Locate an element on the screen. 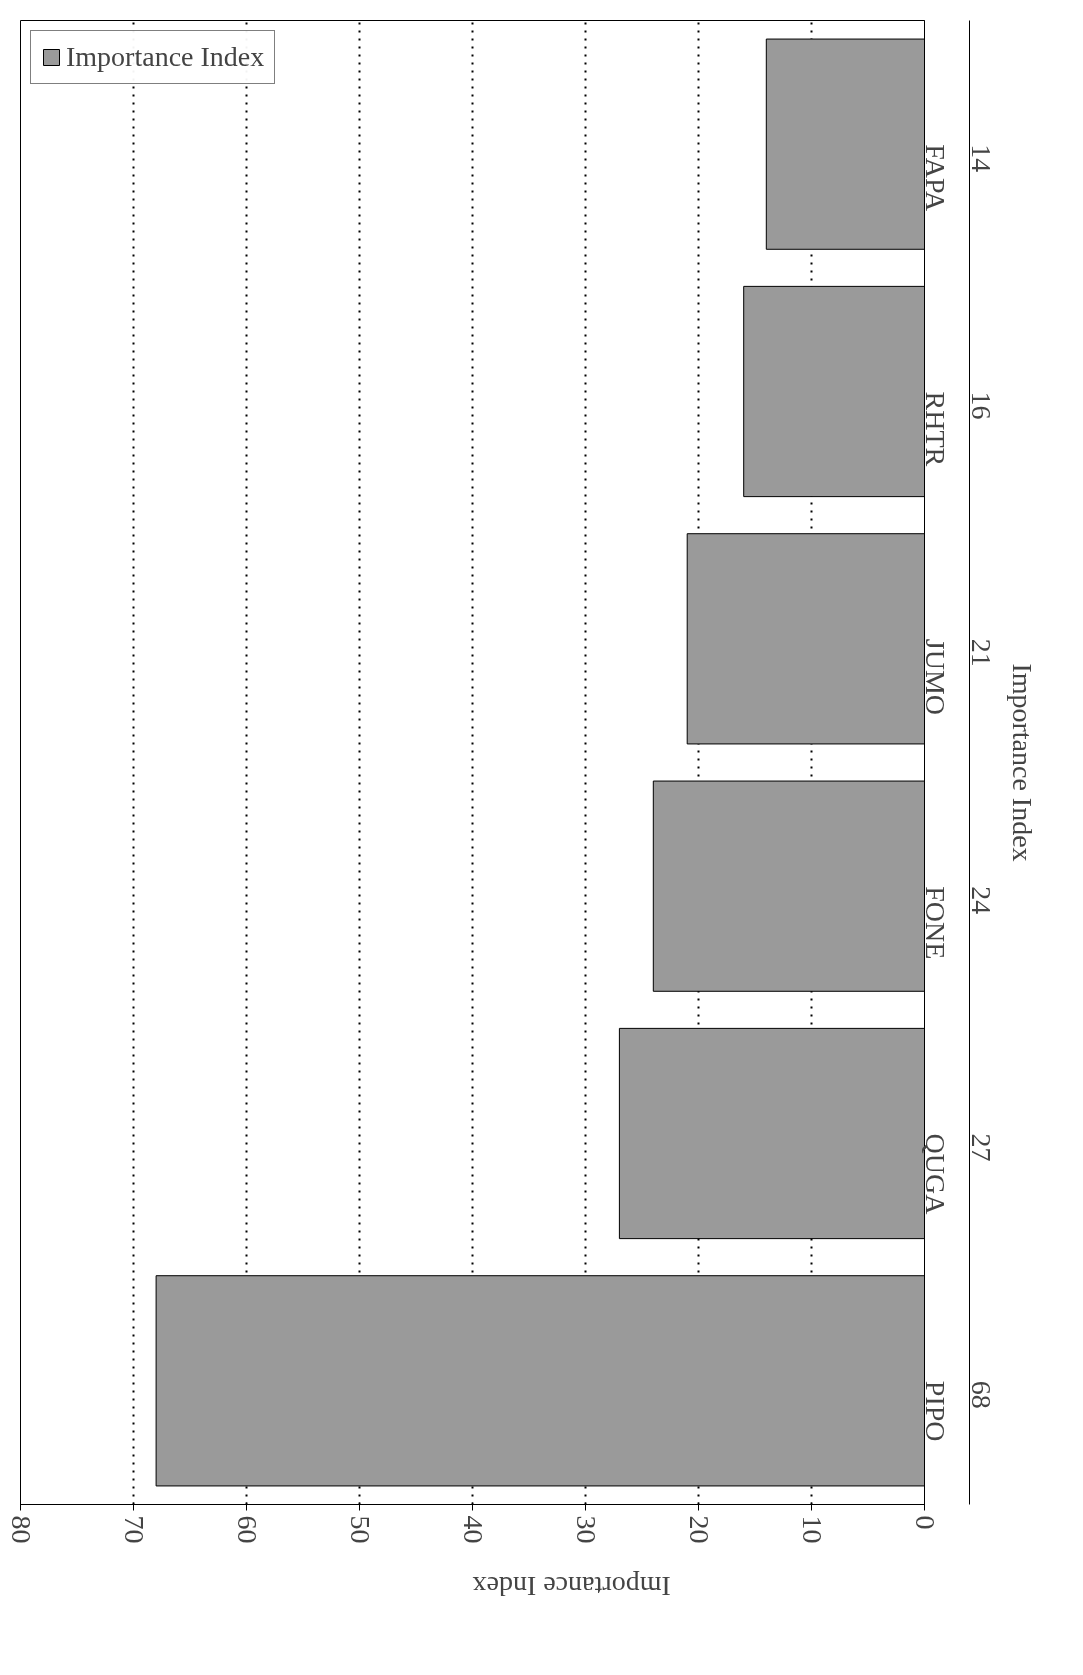 The height and width of the screenshot is (1675, 1083). y-tick-label: FONE is located at coordinates (935, 923).